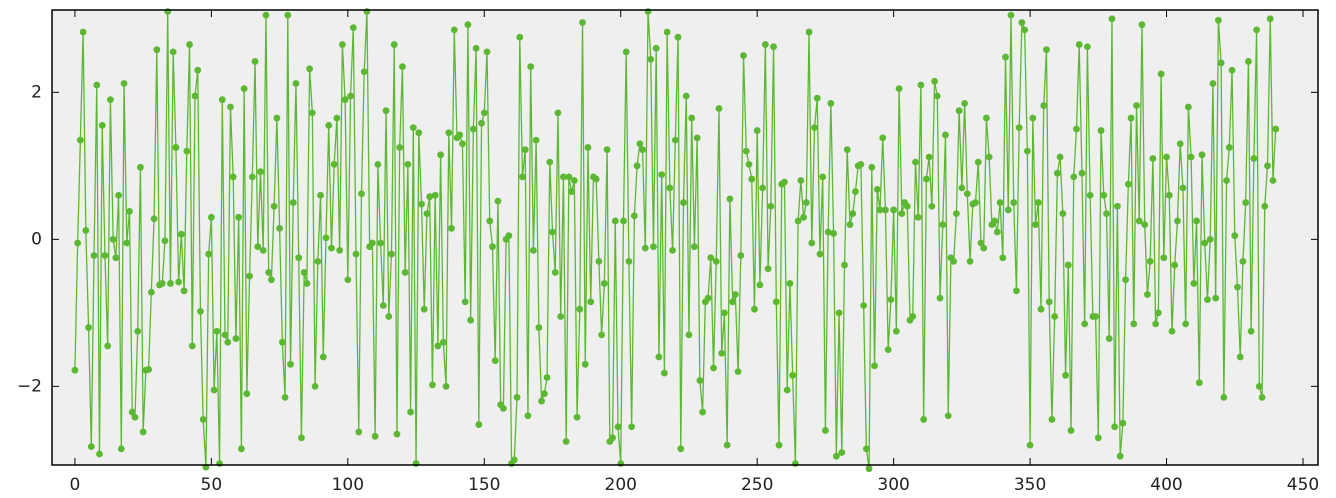 This screenshot has height=498, width=1336. I want to click on x-tick-label: 150, so click(484, 485).